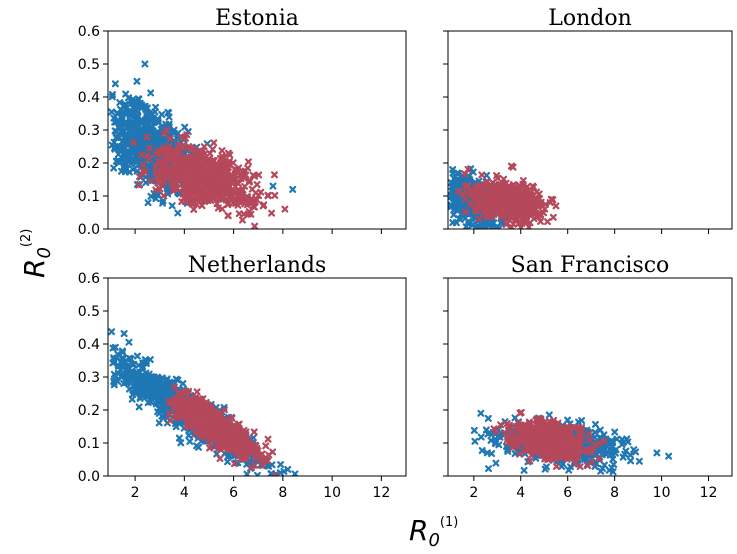  Describe the element at coordinates (282, 493) in the screenshot. I see `x-tick-label: 8` at that location.